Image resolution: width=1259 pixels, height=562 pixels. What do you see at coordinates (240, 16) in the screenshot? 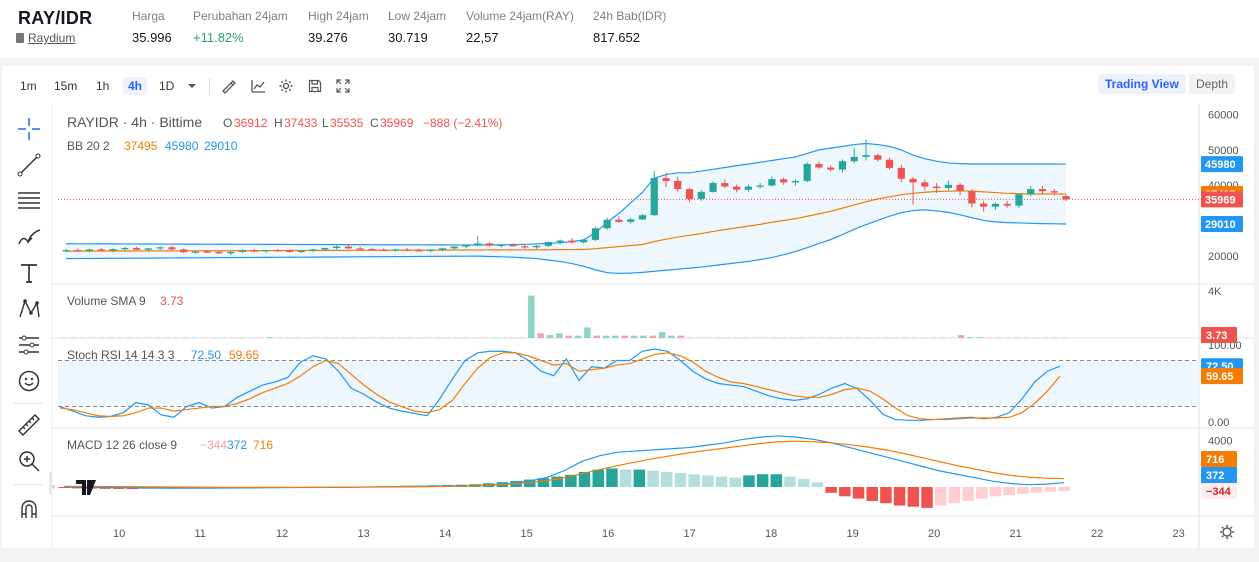
I see `stat-label: Perubahan 24jam` at bounding box center [240, 16].